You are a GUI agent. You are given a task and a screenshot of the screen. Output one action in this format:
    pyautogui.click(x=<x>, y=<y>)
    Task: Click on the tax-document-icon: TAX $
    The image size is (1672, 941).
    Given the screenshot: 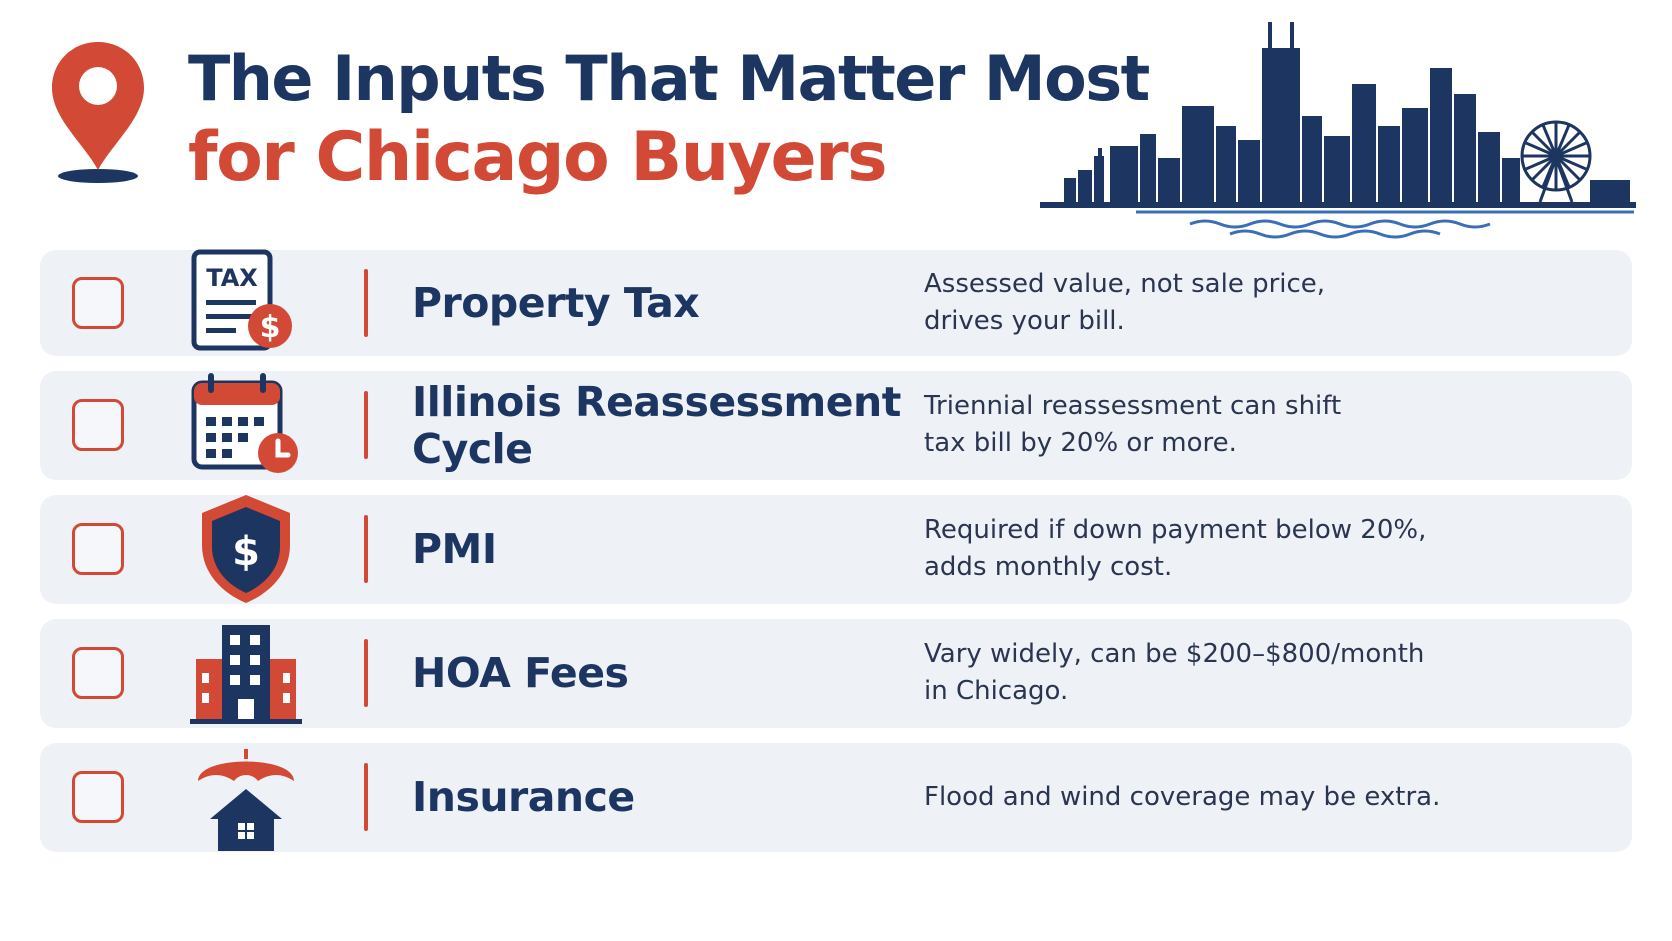 What is the action you would take?
    pyautogui.click(x=241, y=300)
    